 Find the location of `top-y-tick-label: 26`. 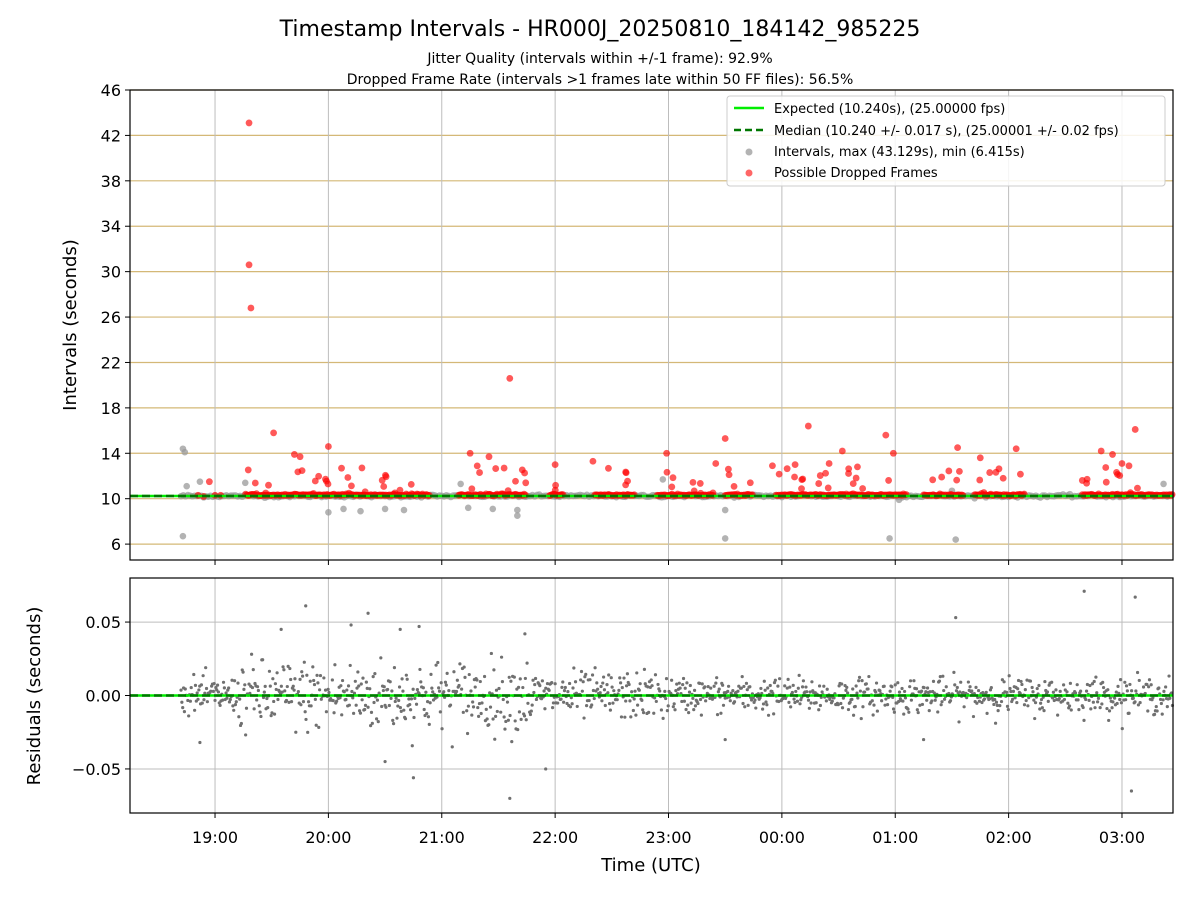

top-y-tick-label: 26 is located at coordinates (111, 317).